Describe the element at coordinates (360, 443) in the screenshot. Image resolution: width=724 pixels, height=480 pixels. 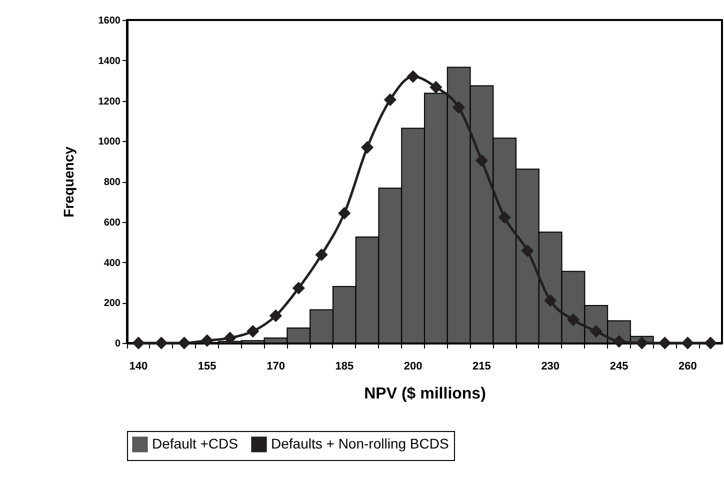
I see `legend-label: Defaults + Non-rolling BCDS` at that location.